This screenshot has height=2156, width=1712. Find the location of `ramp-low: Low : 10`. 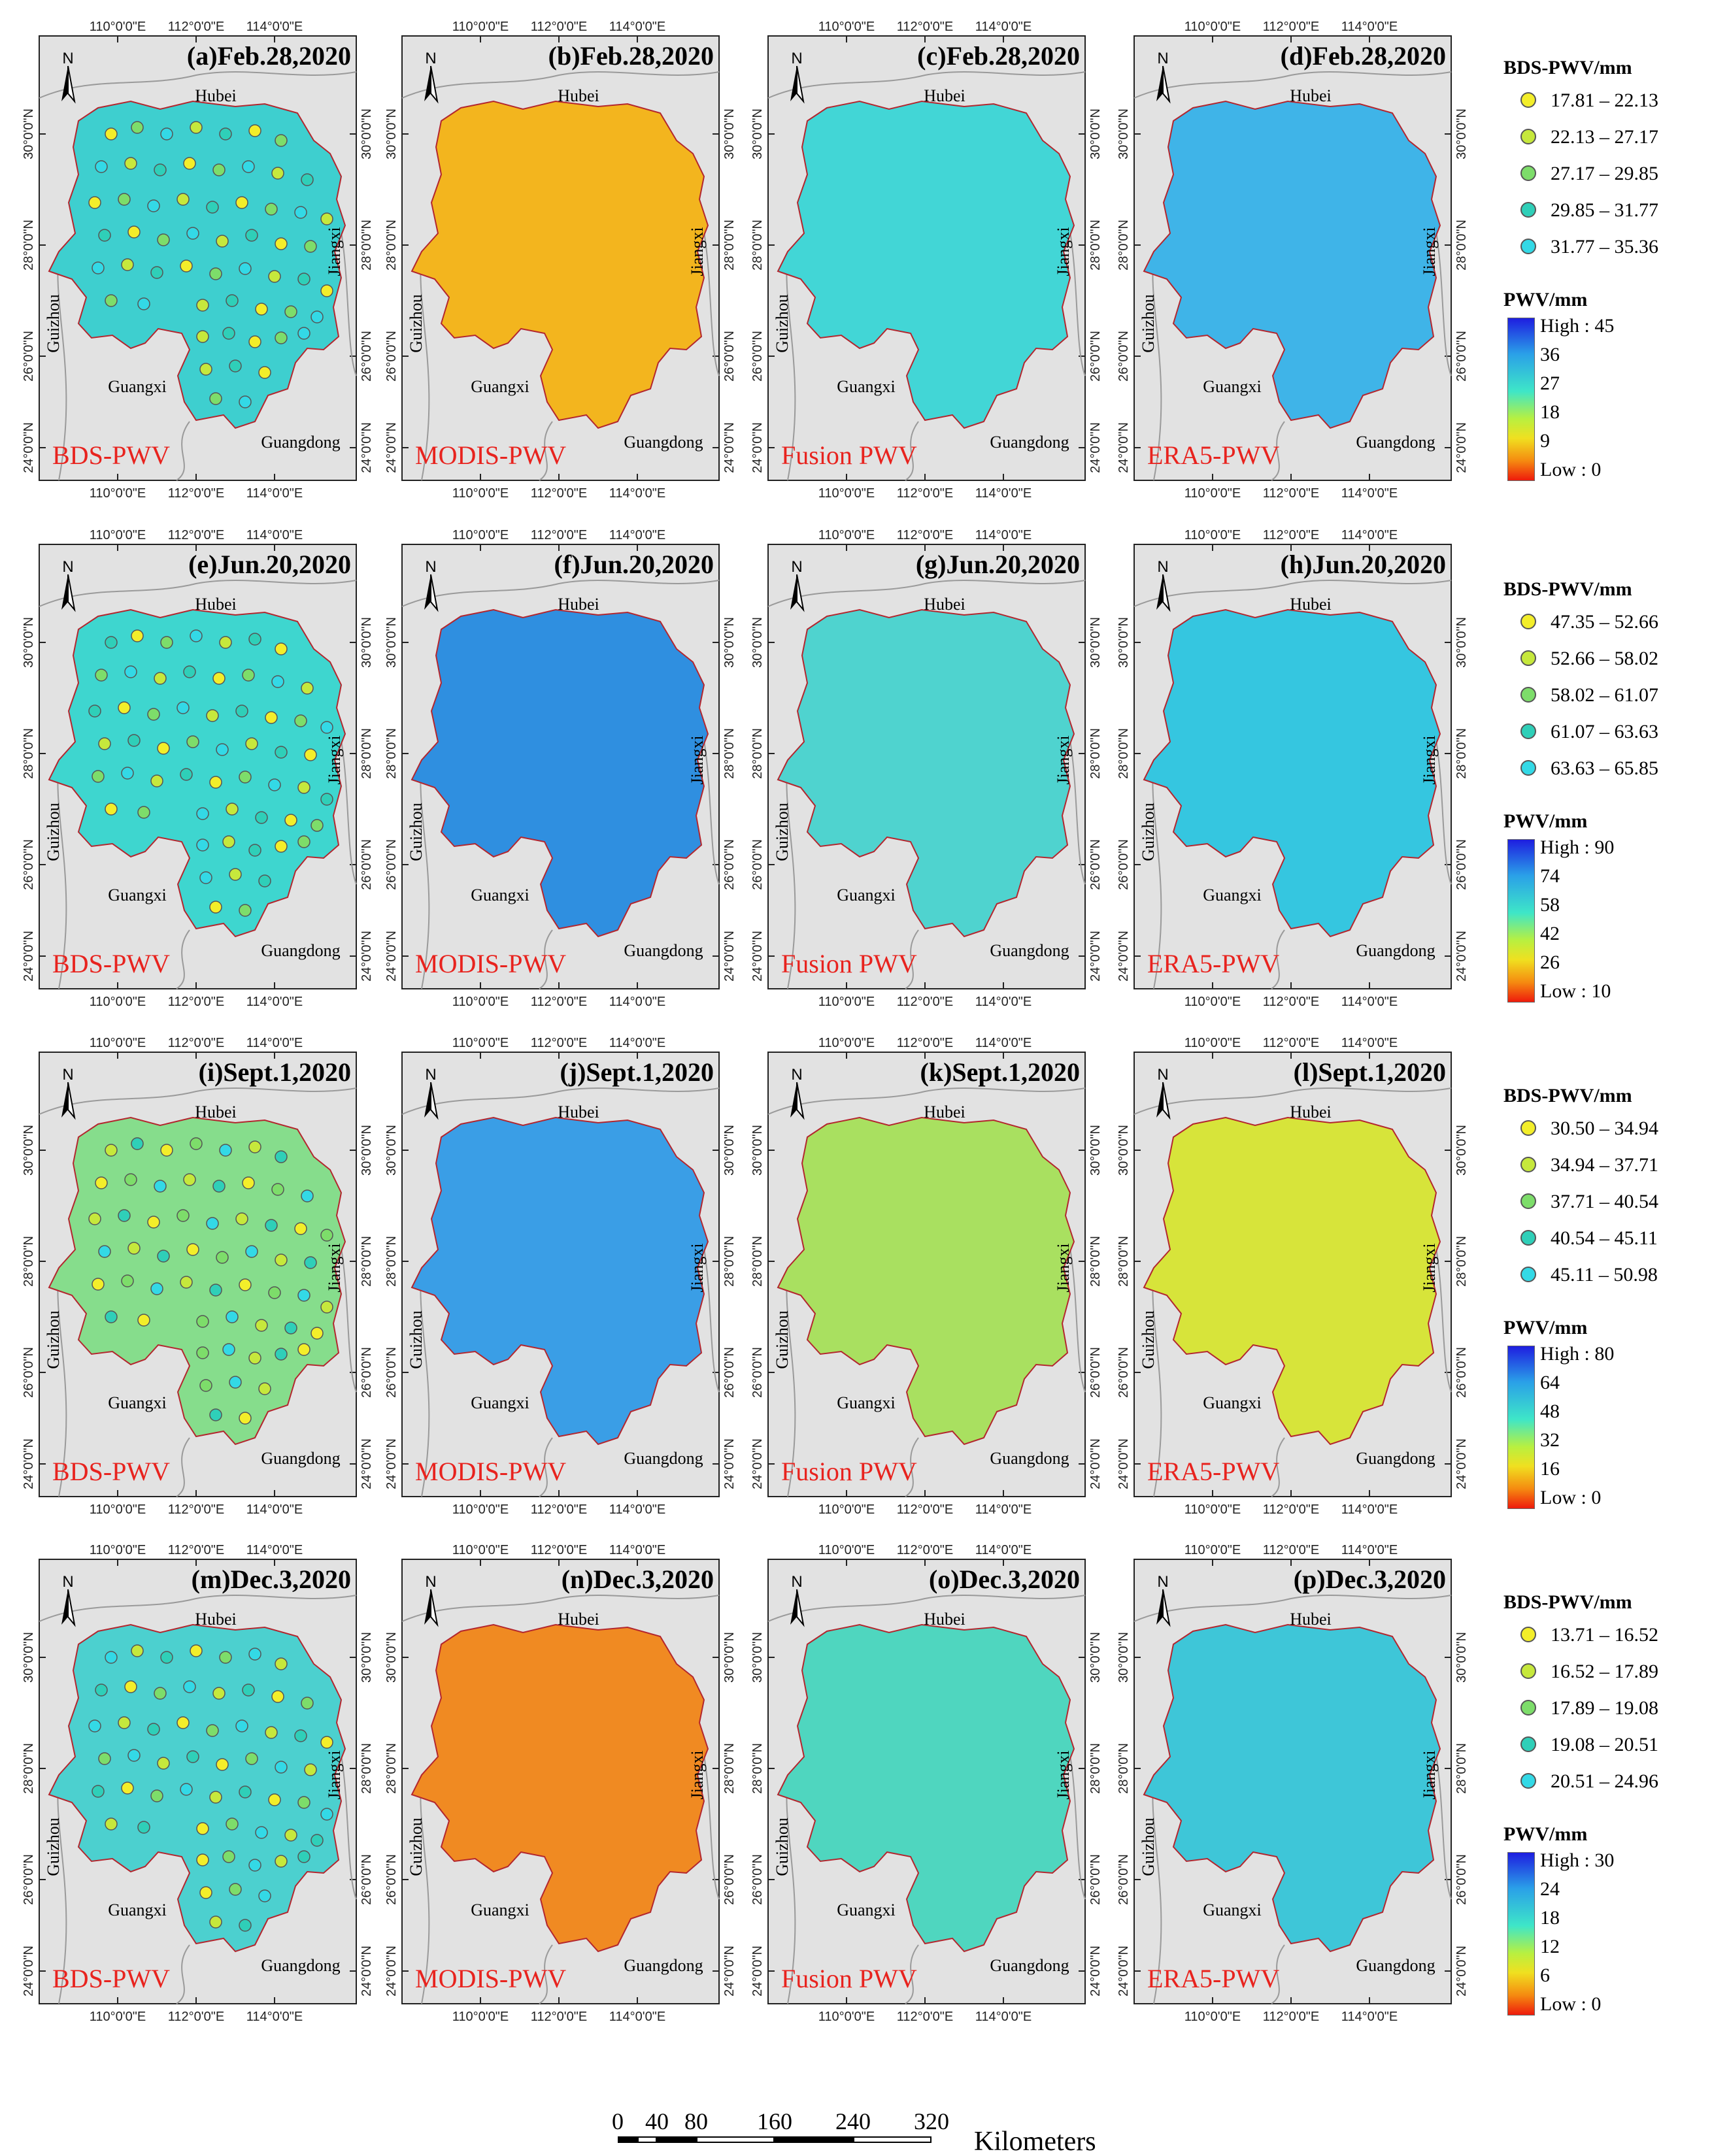

ramp-low: Low : 10 is located at coordinates (1576, 991).